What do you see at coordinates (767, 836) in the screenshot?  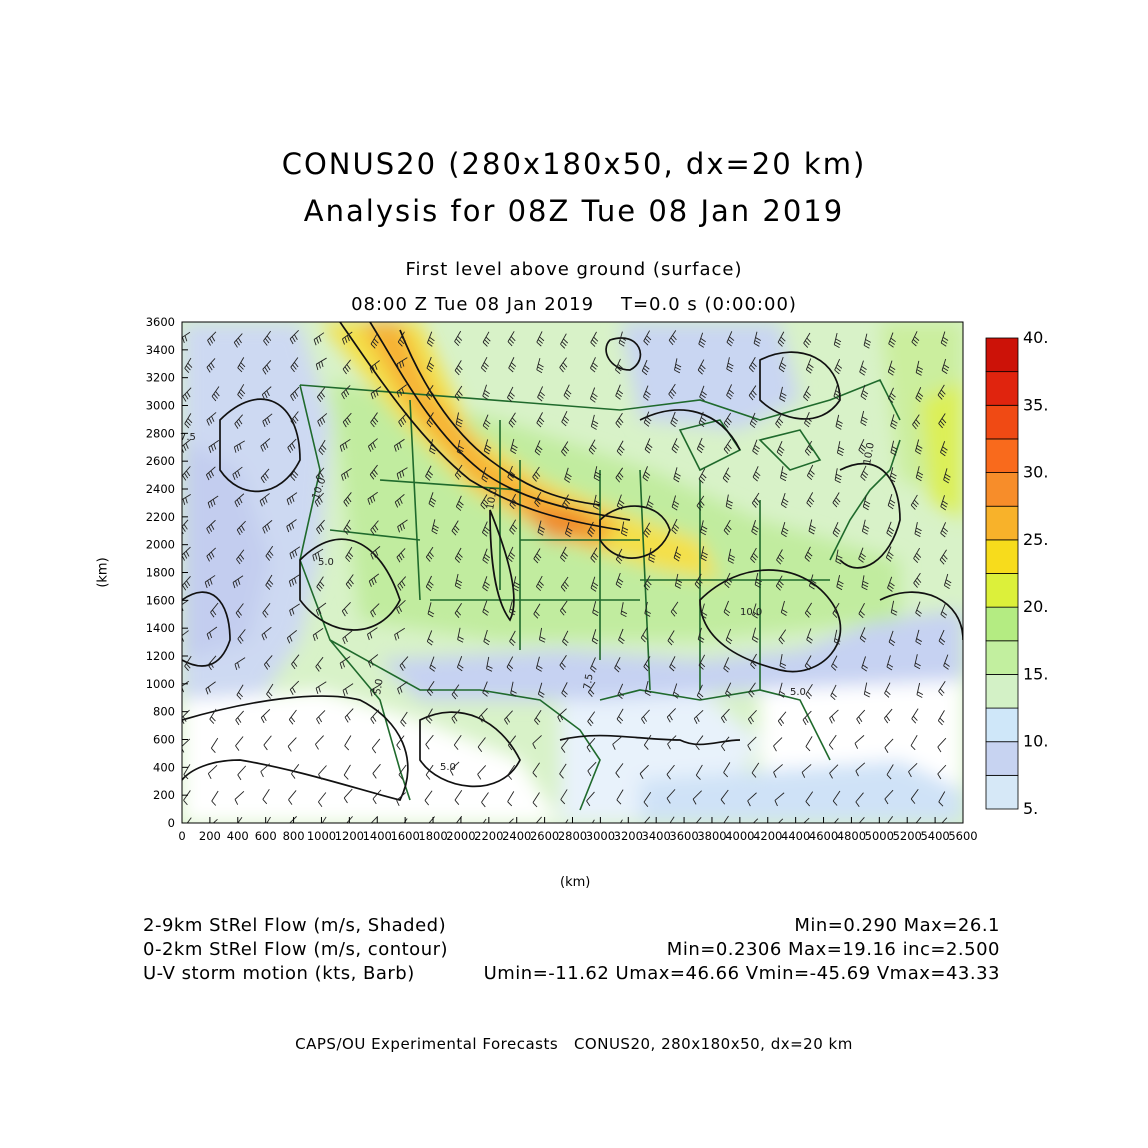 I see `x-tick-label: 4200` at bounding box center [767, 836].